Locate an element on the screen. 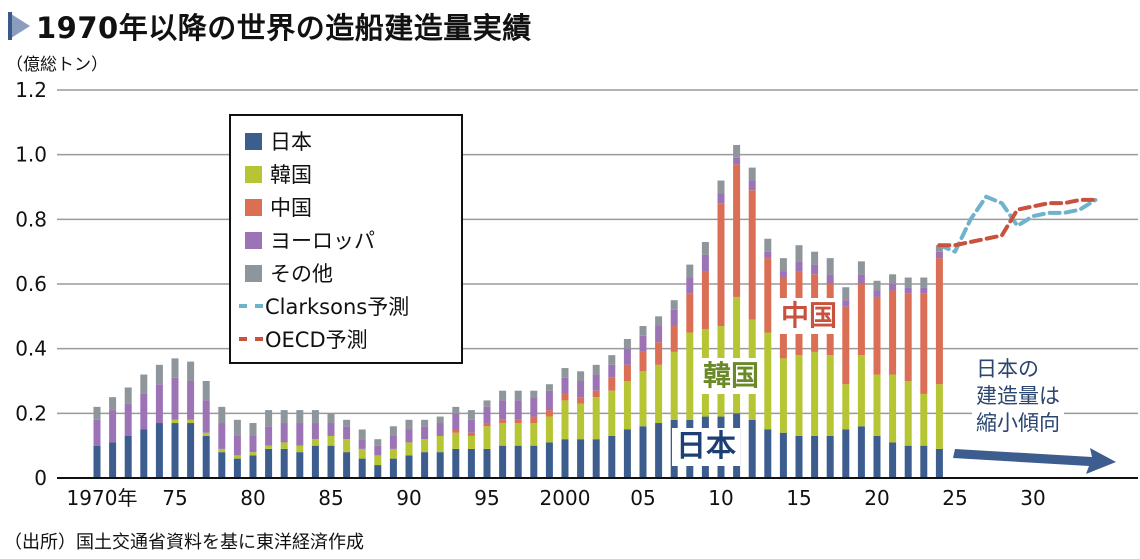 The image size is (1140, 559). x-tick-label: 85 is located at coordinates (330, 498).